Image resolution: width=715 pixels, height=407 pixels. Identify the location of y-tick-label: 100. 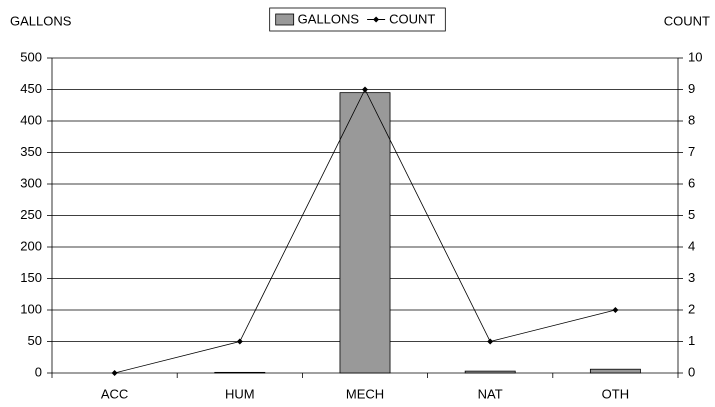
(31, 308).